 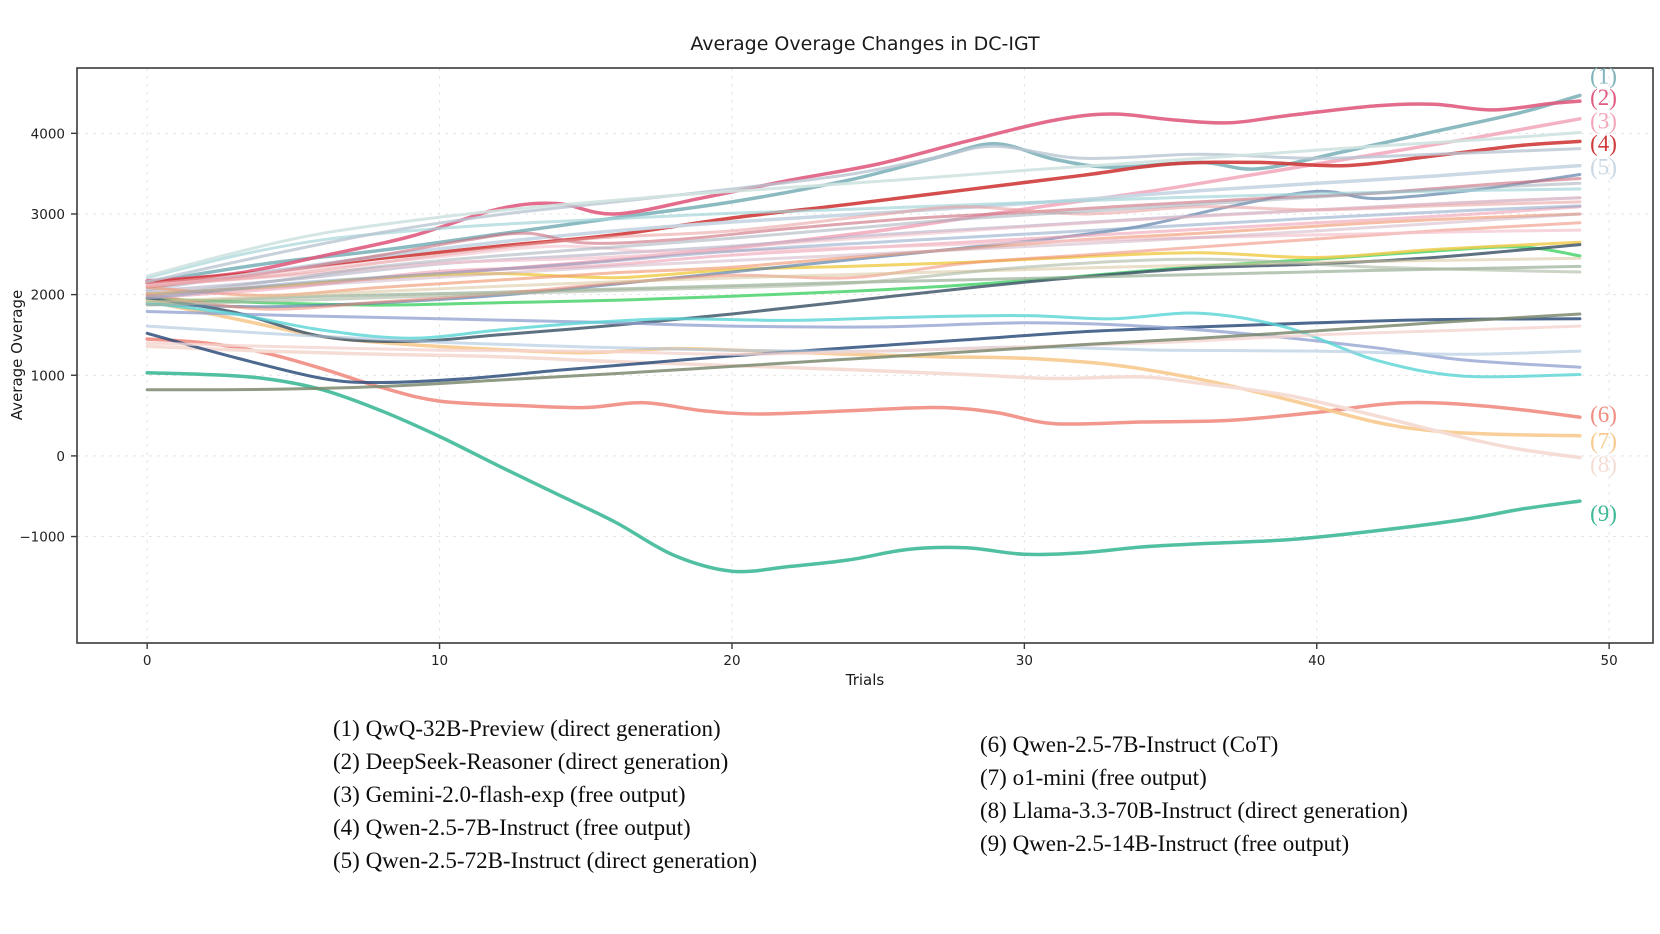 What do you see at coordinates (509, 794) in the screenshot?
I see `legend-item-3: (3) Gemini-2.0-flash-exp (free output)` at bounding box center [509, 794].